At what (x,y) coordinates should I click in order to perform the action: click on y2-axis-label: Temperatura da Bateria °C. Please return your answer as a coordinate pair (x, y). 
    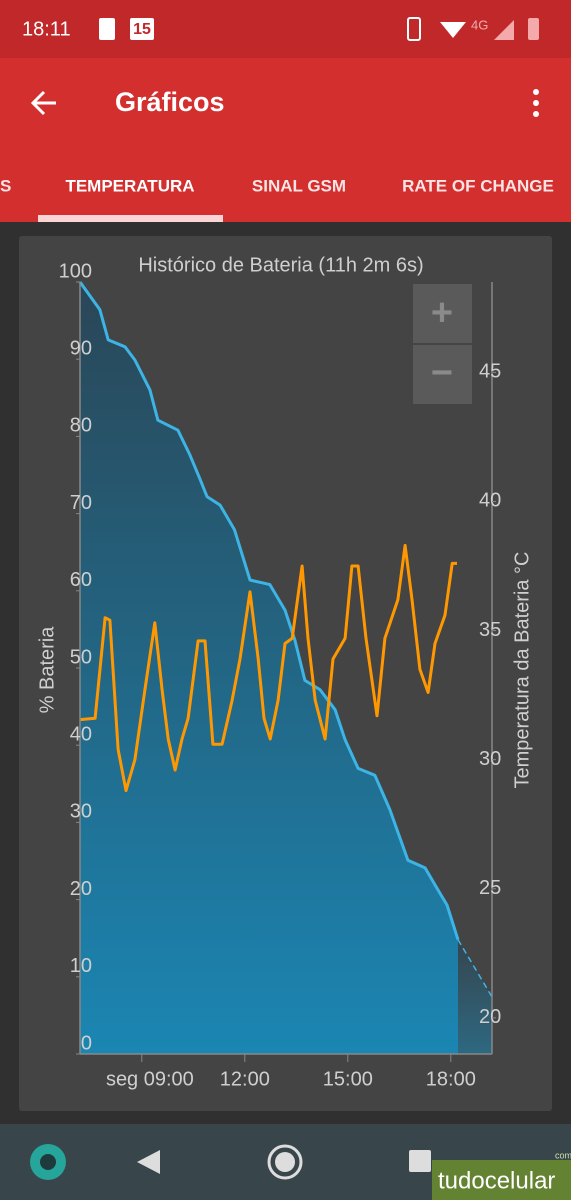
    Looking at the image, I should click on (522, 669).